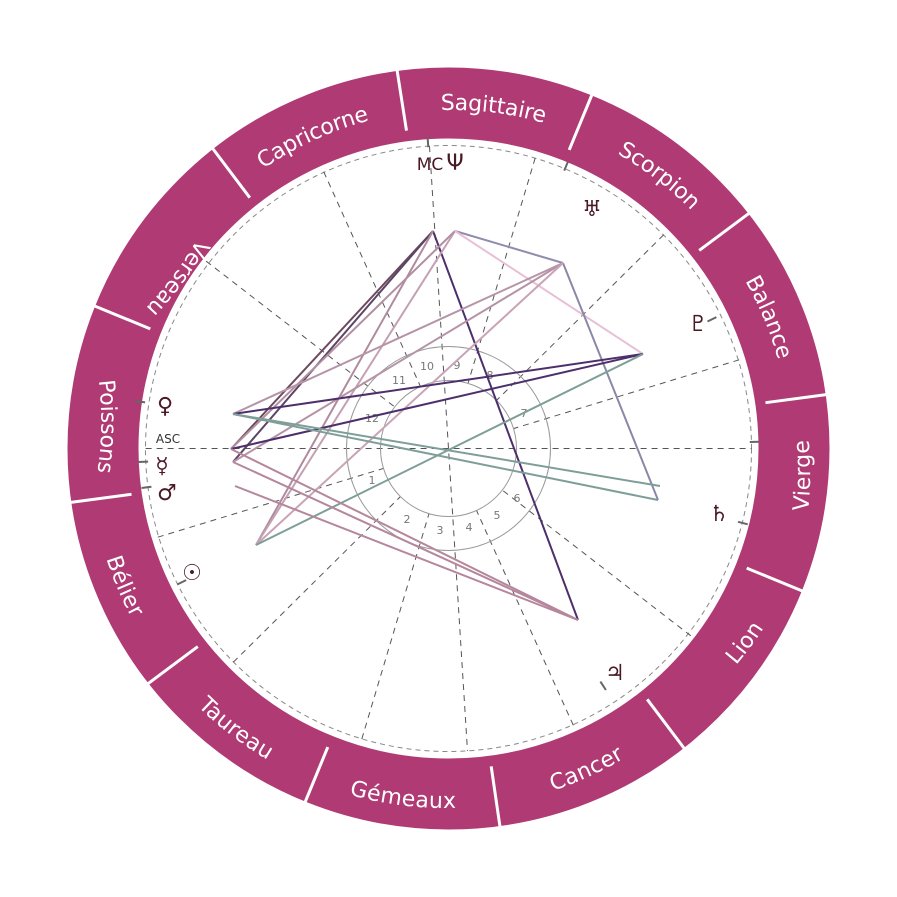 The image size is (897, 897). I want to click on pluto-icon: ♇, so click(698, 324).